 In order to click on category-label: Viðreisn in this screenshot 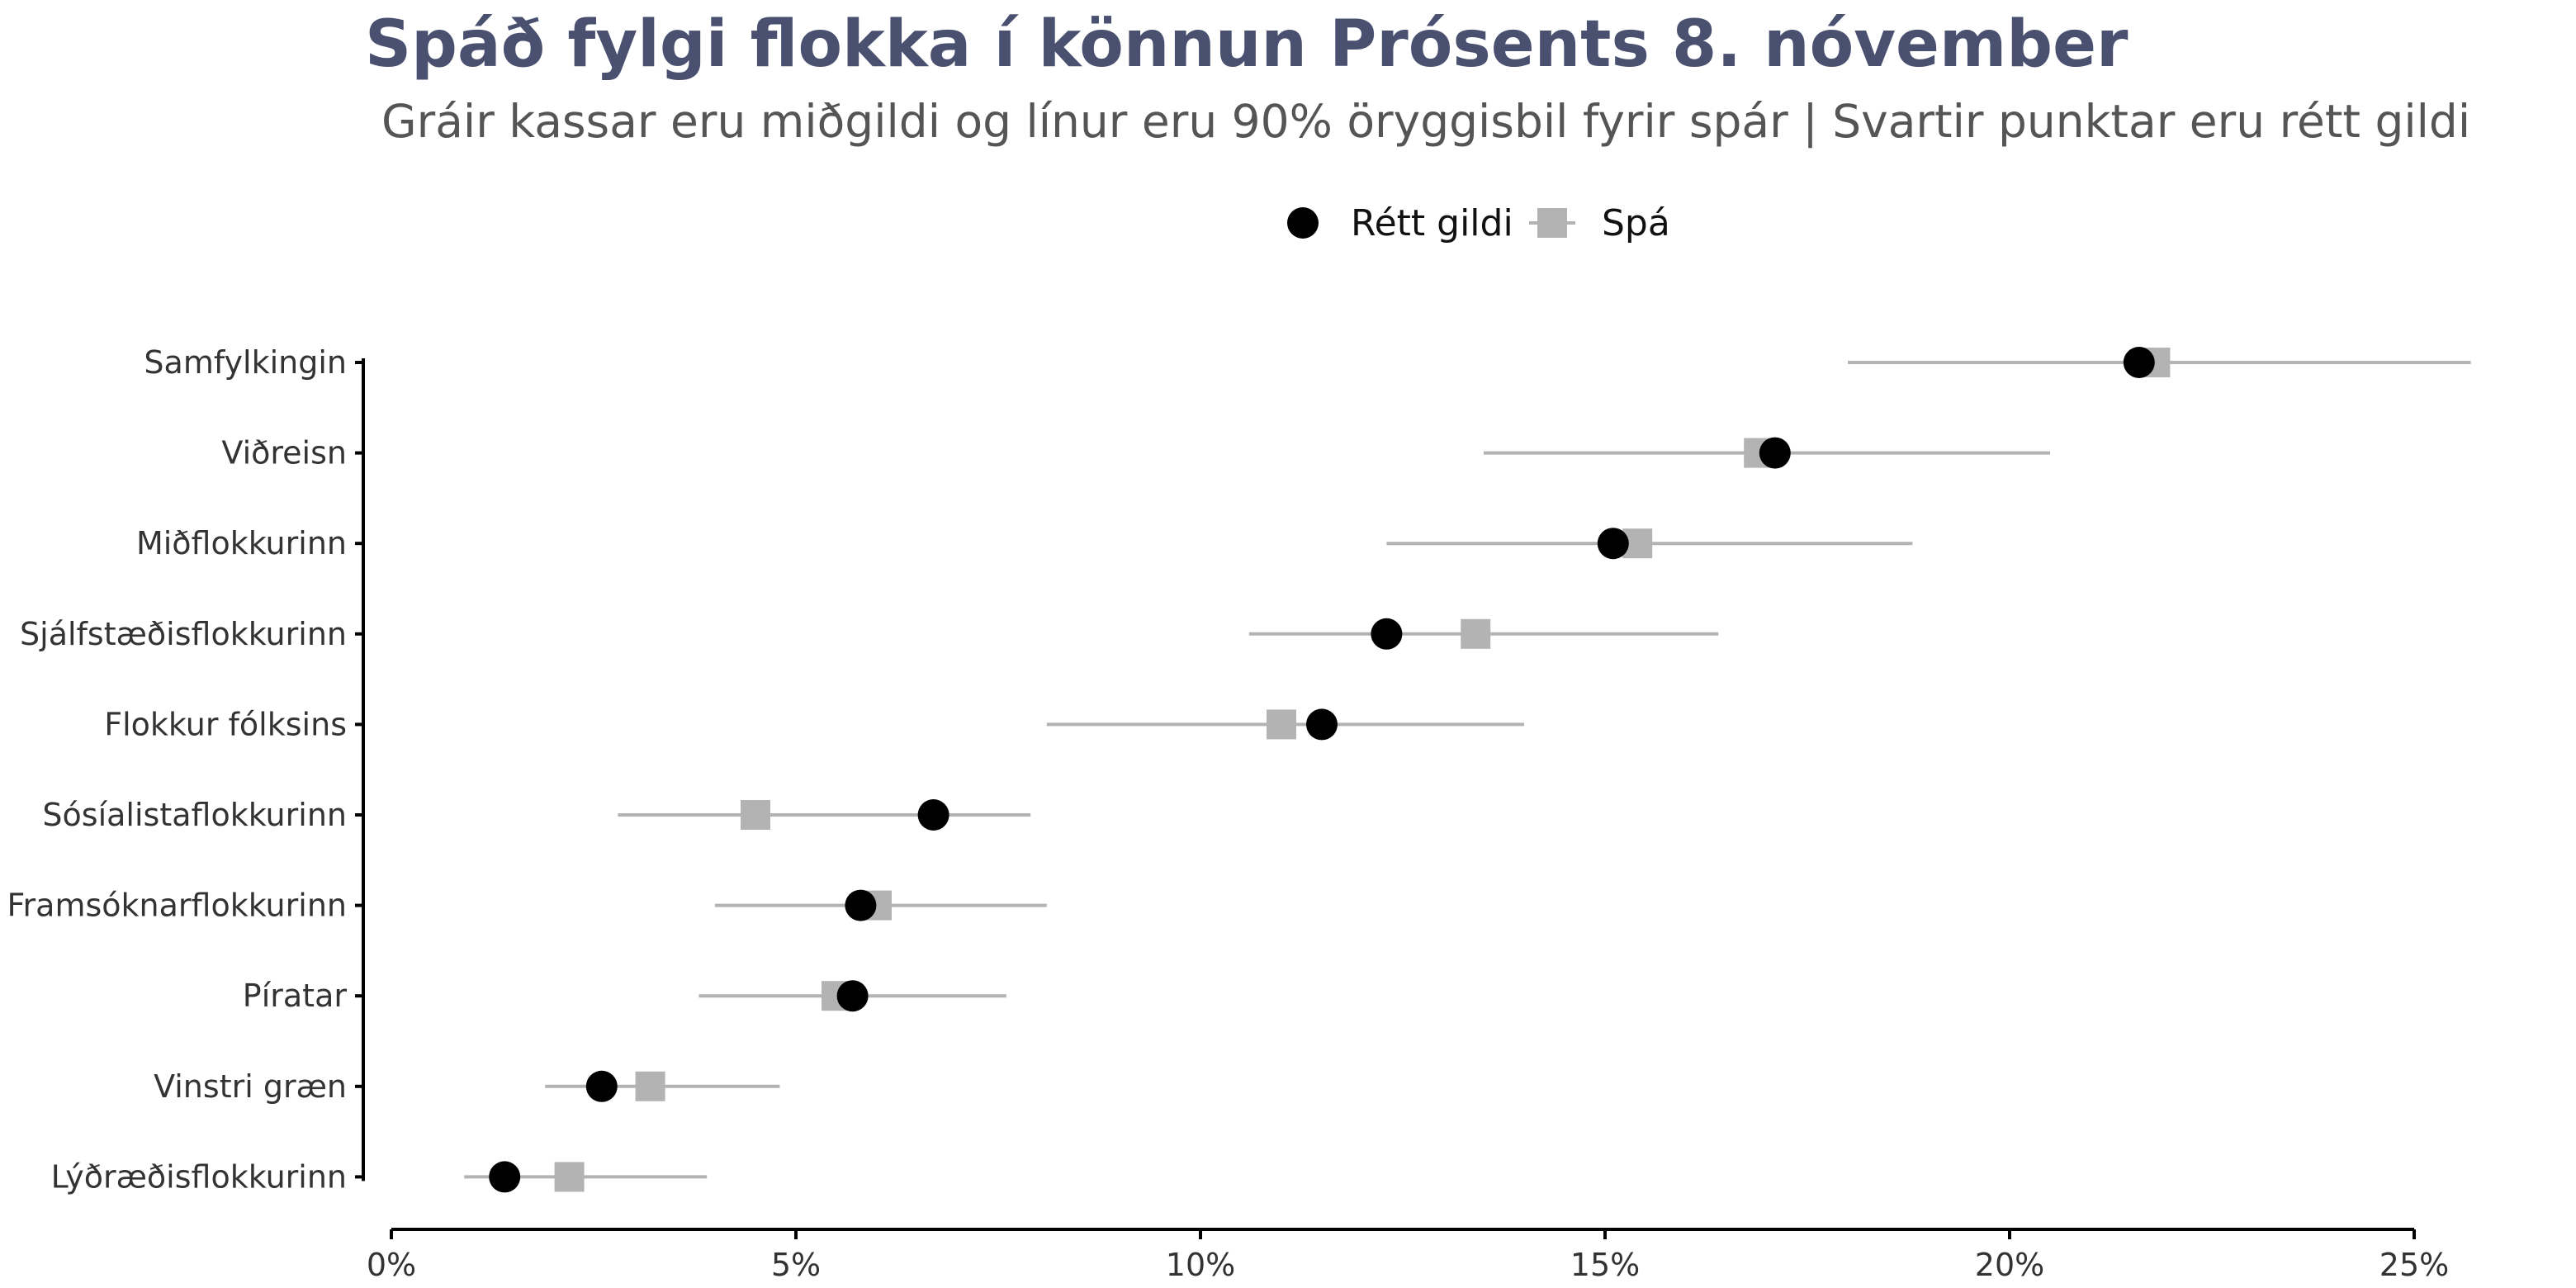, I will do `click(284, 453)`.